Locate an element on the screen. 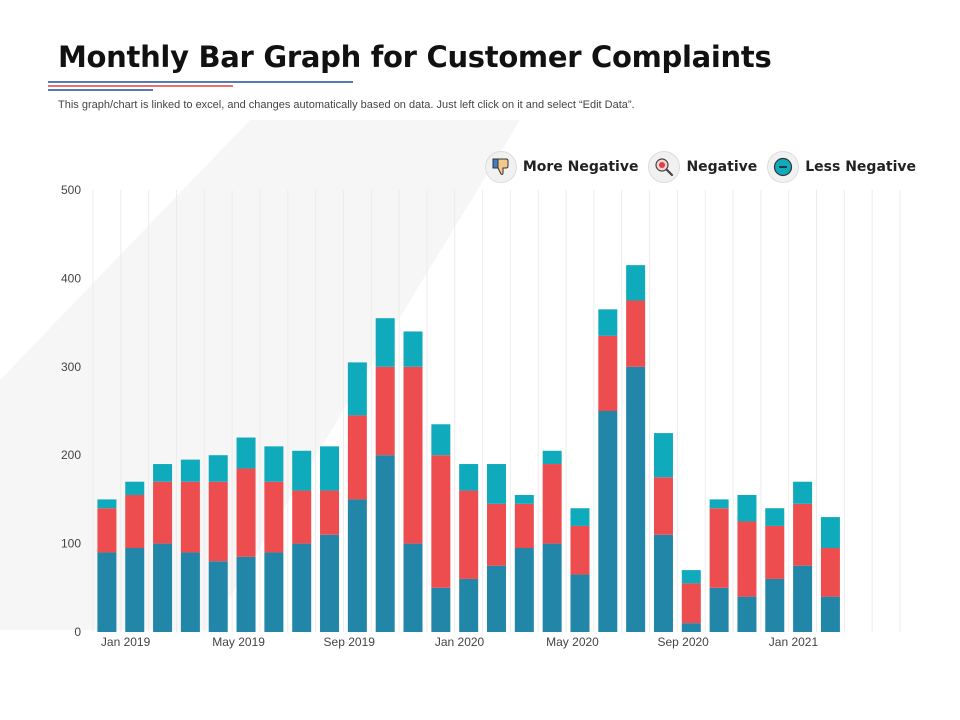 The height and width of the screenshot is (720, 960). x-tick-label: Jan 2021 is located at coordinates (794, 642).